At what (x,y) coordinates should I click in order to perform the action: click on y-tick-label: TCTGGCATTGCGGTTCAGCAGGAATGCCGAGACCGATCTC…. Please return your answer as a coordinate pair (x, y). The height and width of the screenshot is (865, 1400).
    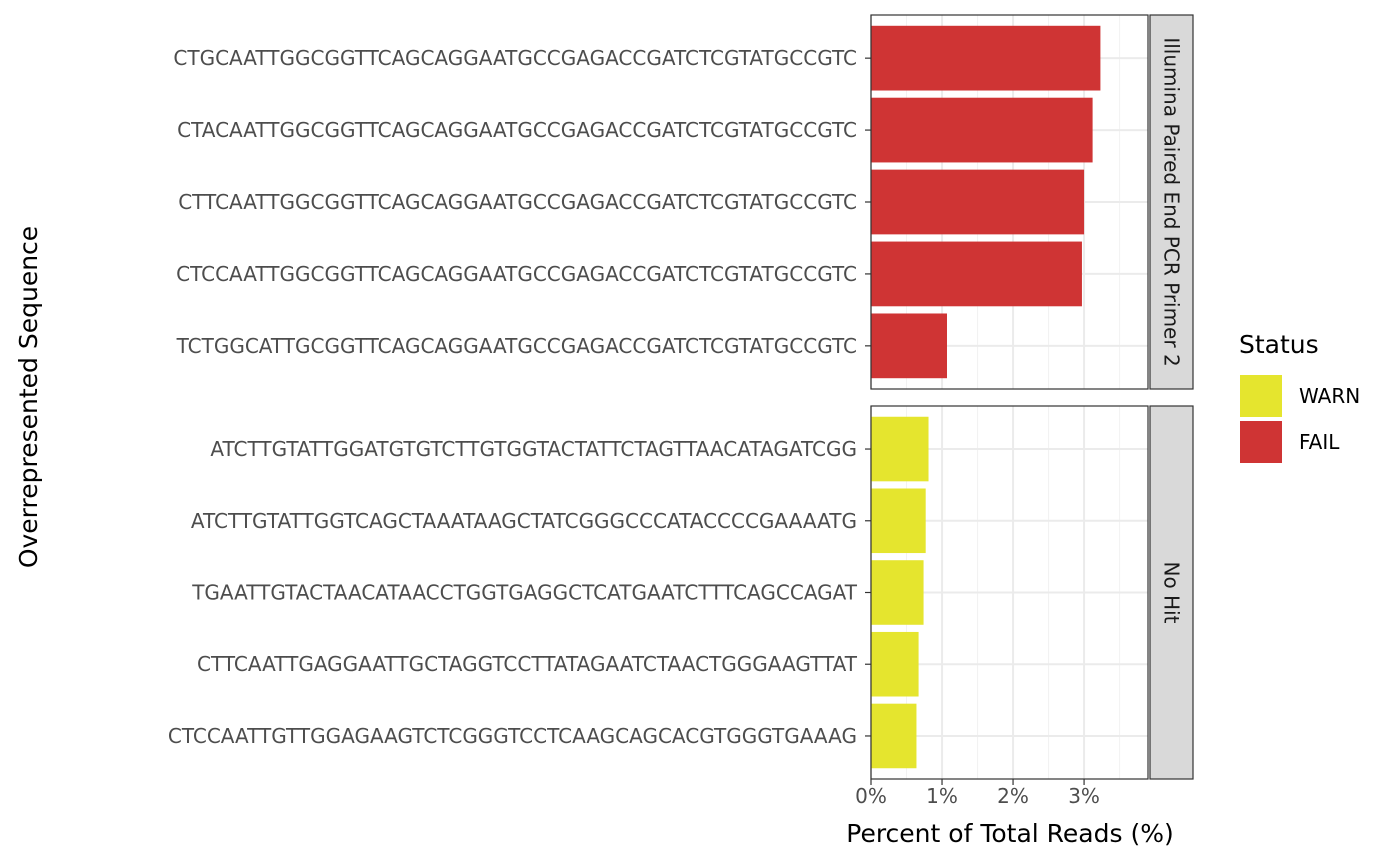
    Looking at the image, I should click on (516, 346).